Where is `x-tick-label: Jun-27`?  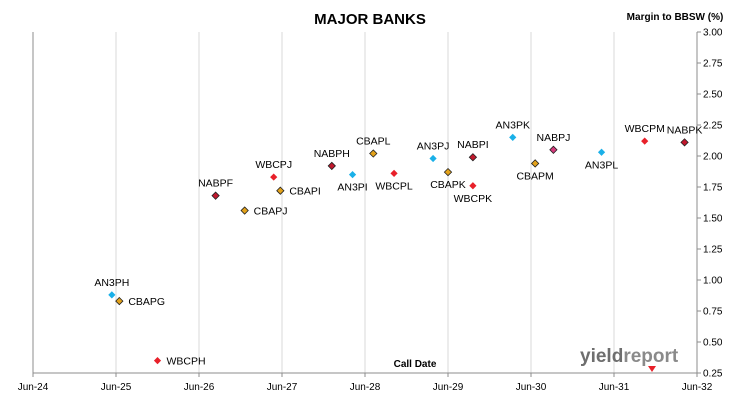 x-tick-label: Jun-27 is located at coordinates (282, 387).